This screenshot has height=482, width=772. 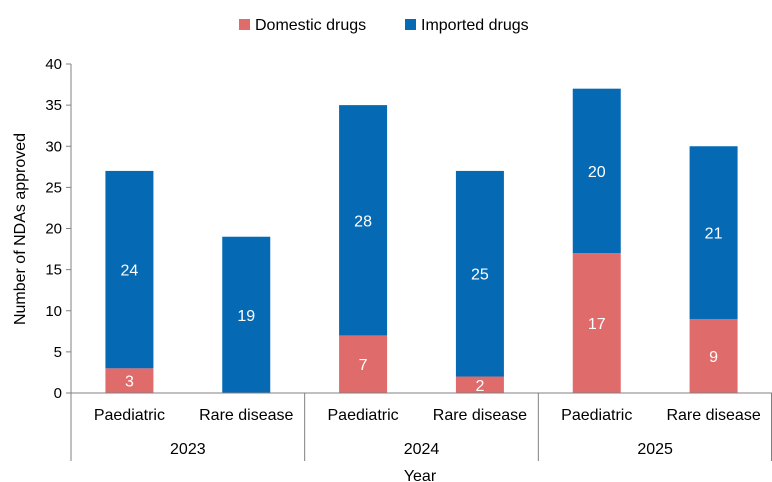 I want to click on data-label: 25, so click(x=480, y=275).